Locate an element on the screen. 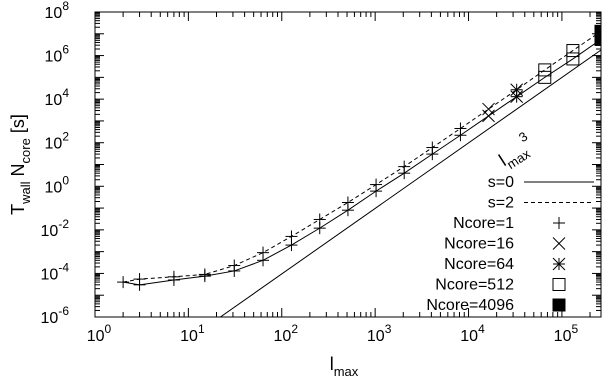 This screenshot has width=609, height=387. x-axis-label: lmax is located at coordinates (344, 366).